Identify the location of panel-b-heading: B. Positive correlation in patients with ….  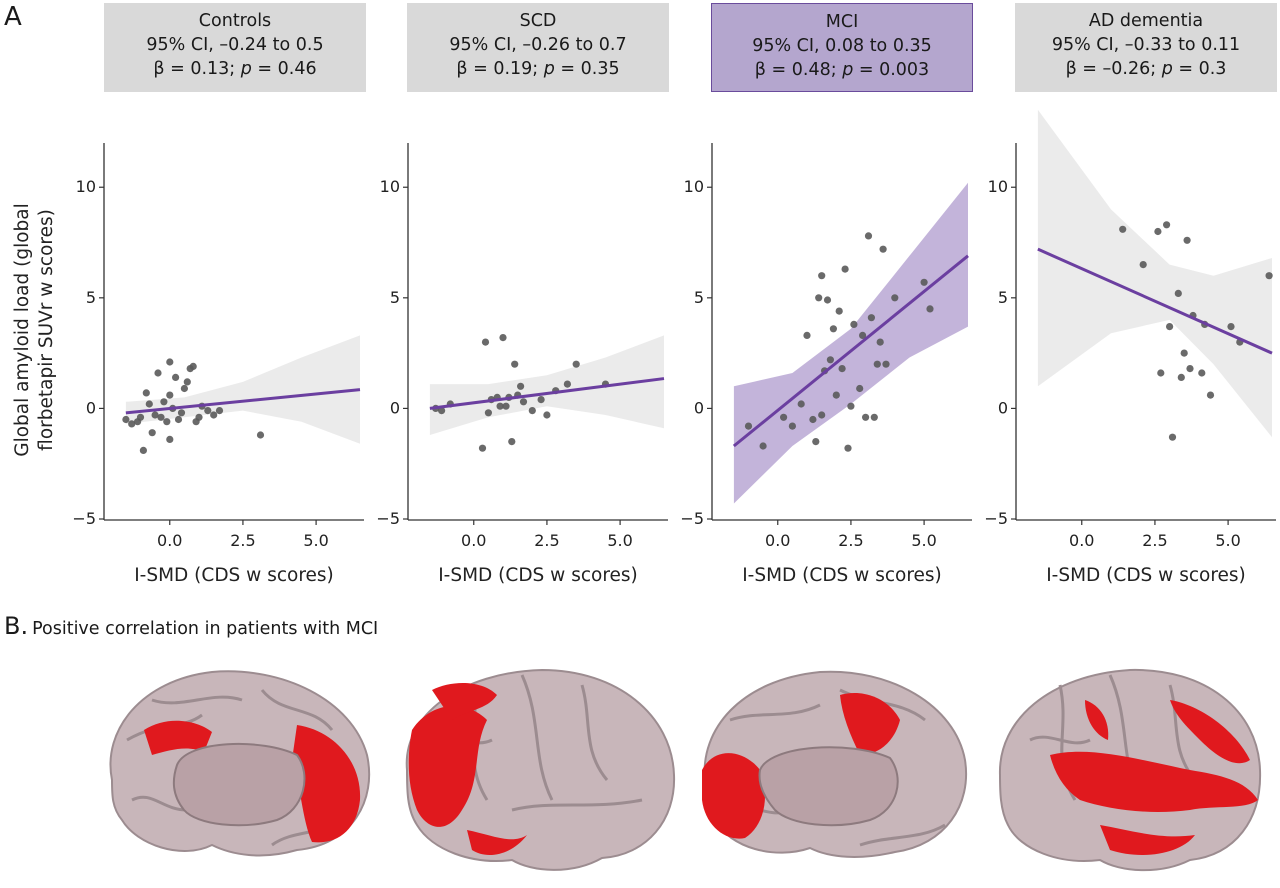
(191, 626).